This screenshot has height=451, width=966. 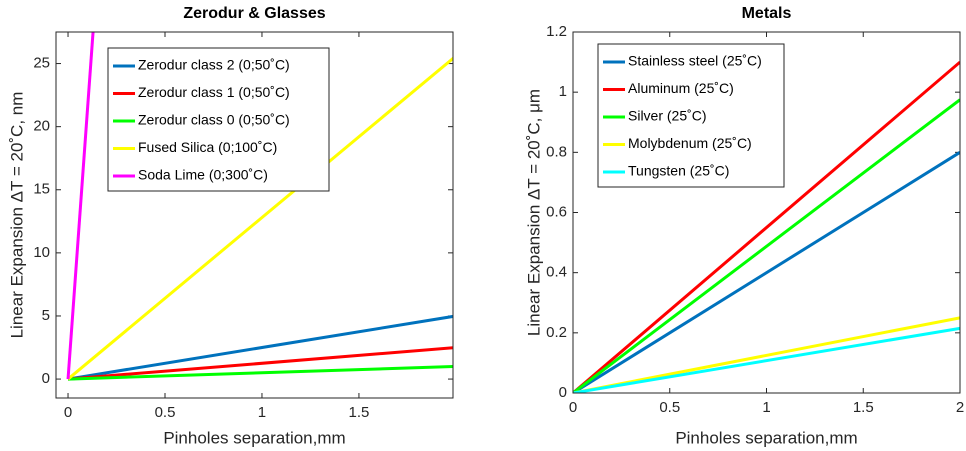 What do you see at coordinates (207, 147) in the screenshot?
I see `legend-label: Fused Silica (0;100˚C)` at bounding box center [207, 147].